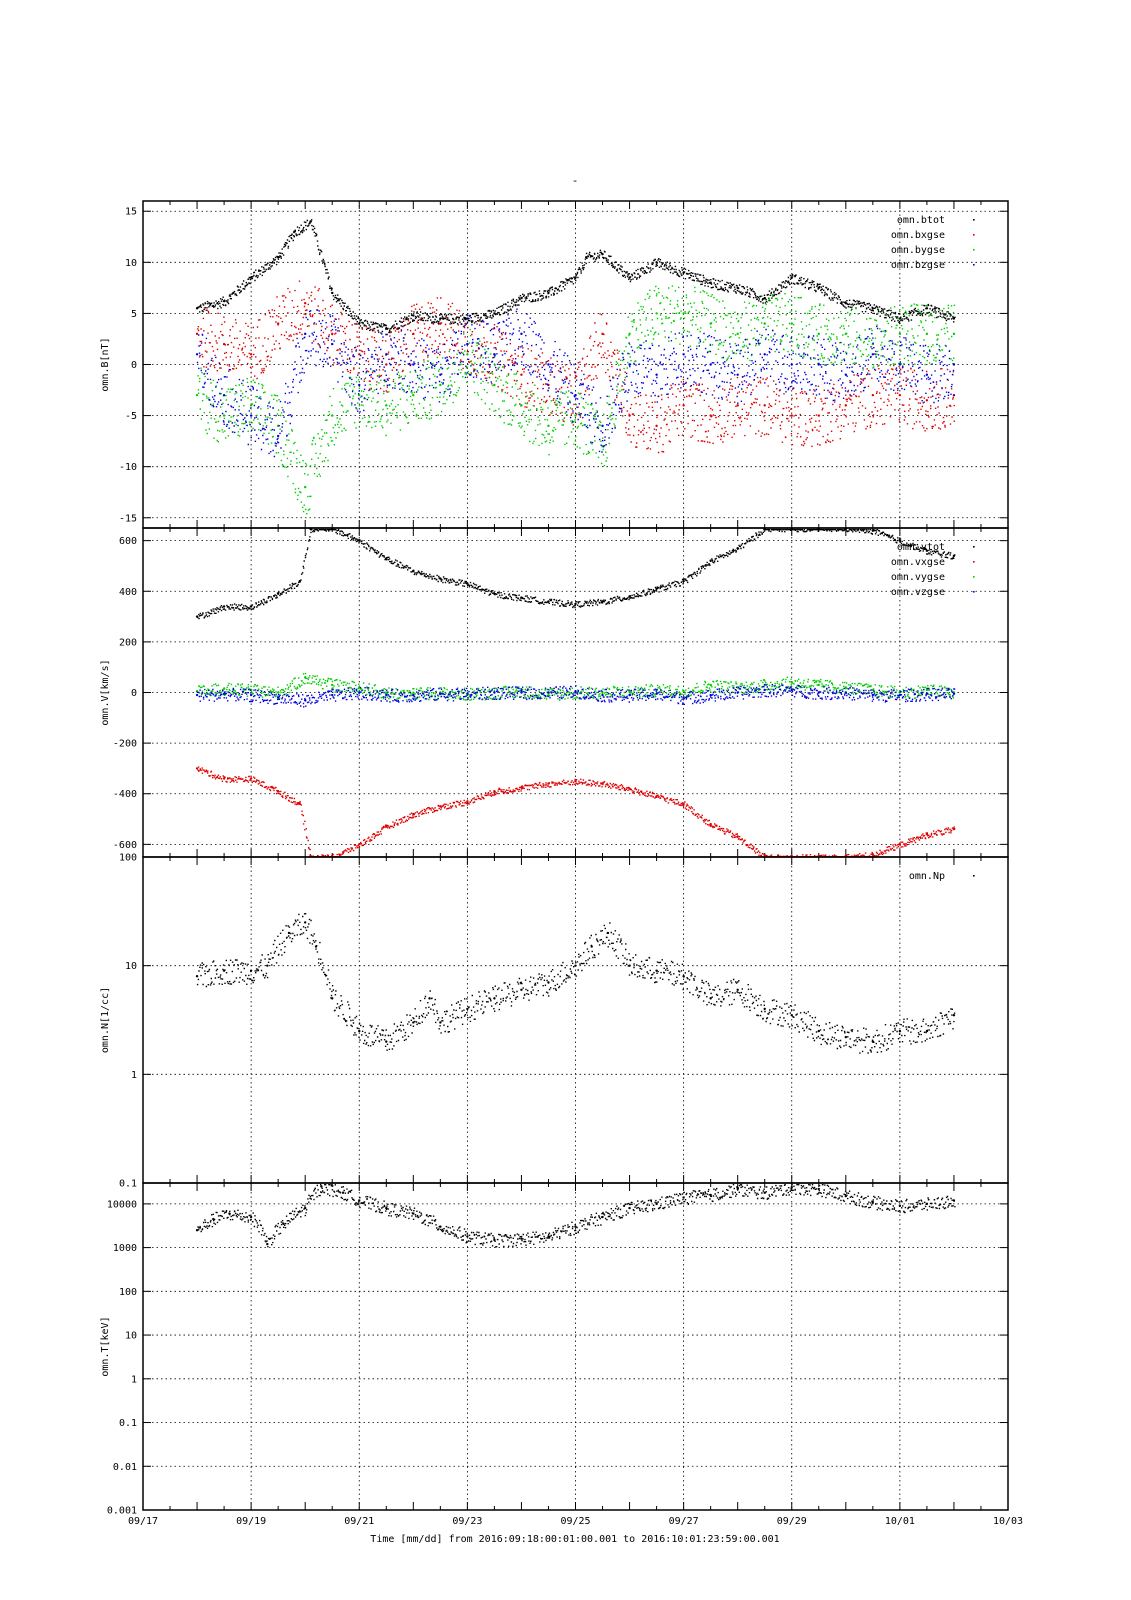 The image size is (1131, 1600). What do you see at coordinates (921, 547) in the screenshot?
I see `legend-label: omn.vtot` at bounding box center [921, 547].